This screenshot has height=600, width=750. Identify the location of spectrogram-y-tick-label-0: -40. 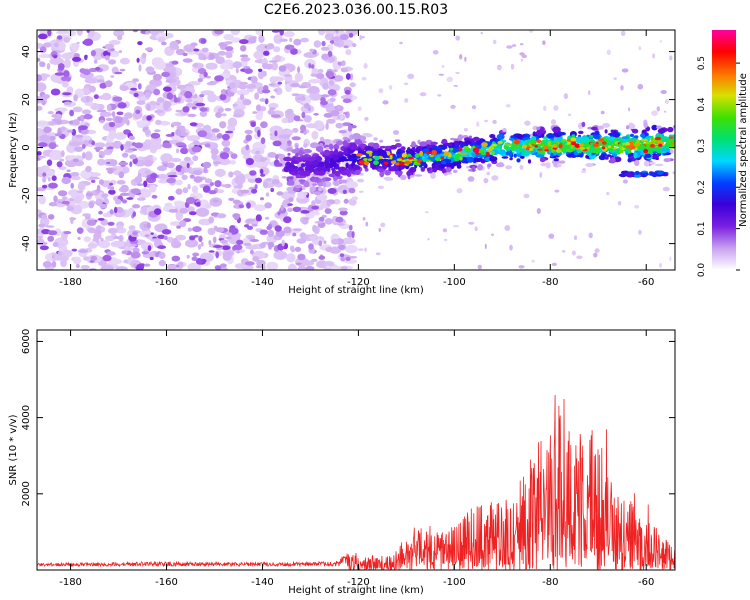
(26, 243).